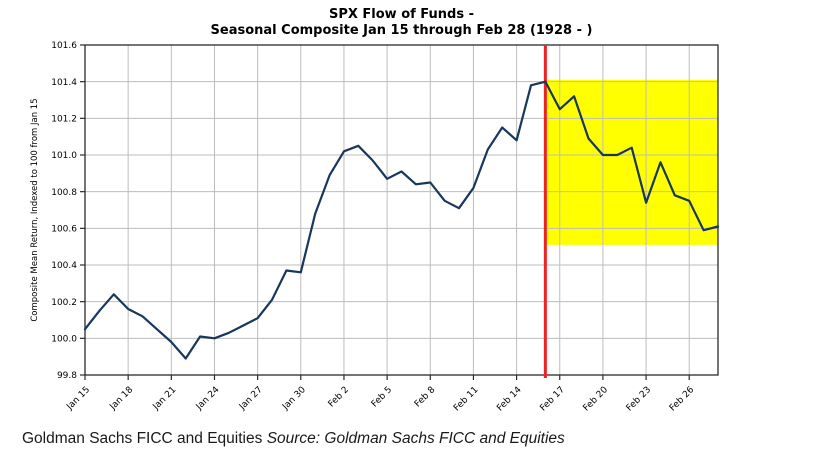 The height and width of the screenshot is (458, 825). What do you see at coordinates (64, 193) in the screenshot?
I see `y-tick-label: 100.8` at bounding box center [64, 193].